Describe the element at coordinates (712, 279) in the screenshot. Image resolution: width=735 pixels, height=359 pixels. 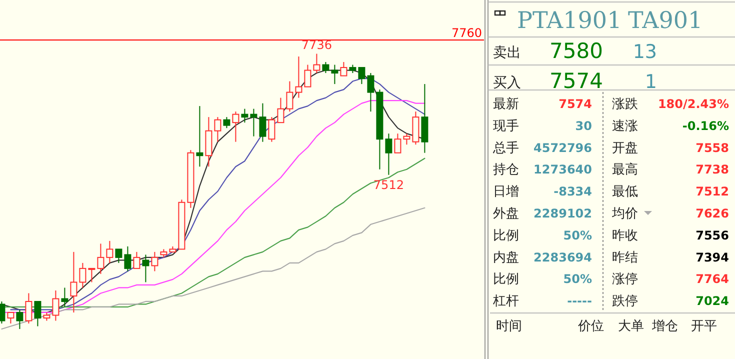
I see `text: 7764` at that location.